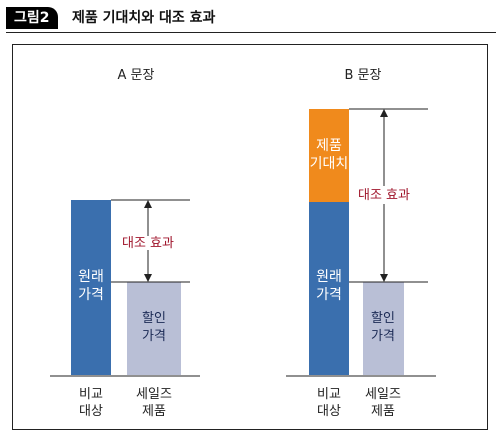 This screenshot has width=501, height=439. What do you see at coordinates (329, 277) in the screenshot?
I see `panel-b-original-label-1: 원래` at bounding box center [329, 277].